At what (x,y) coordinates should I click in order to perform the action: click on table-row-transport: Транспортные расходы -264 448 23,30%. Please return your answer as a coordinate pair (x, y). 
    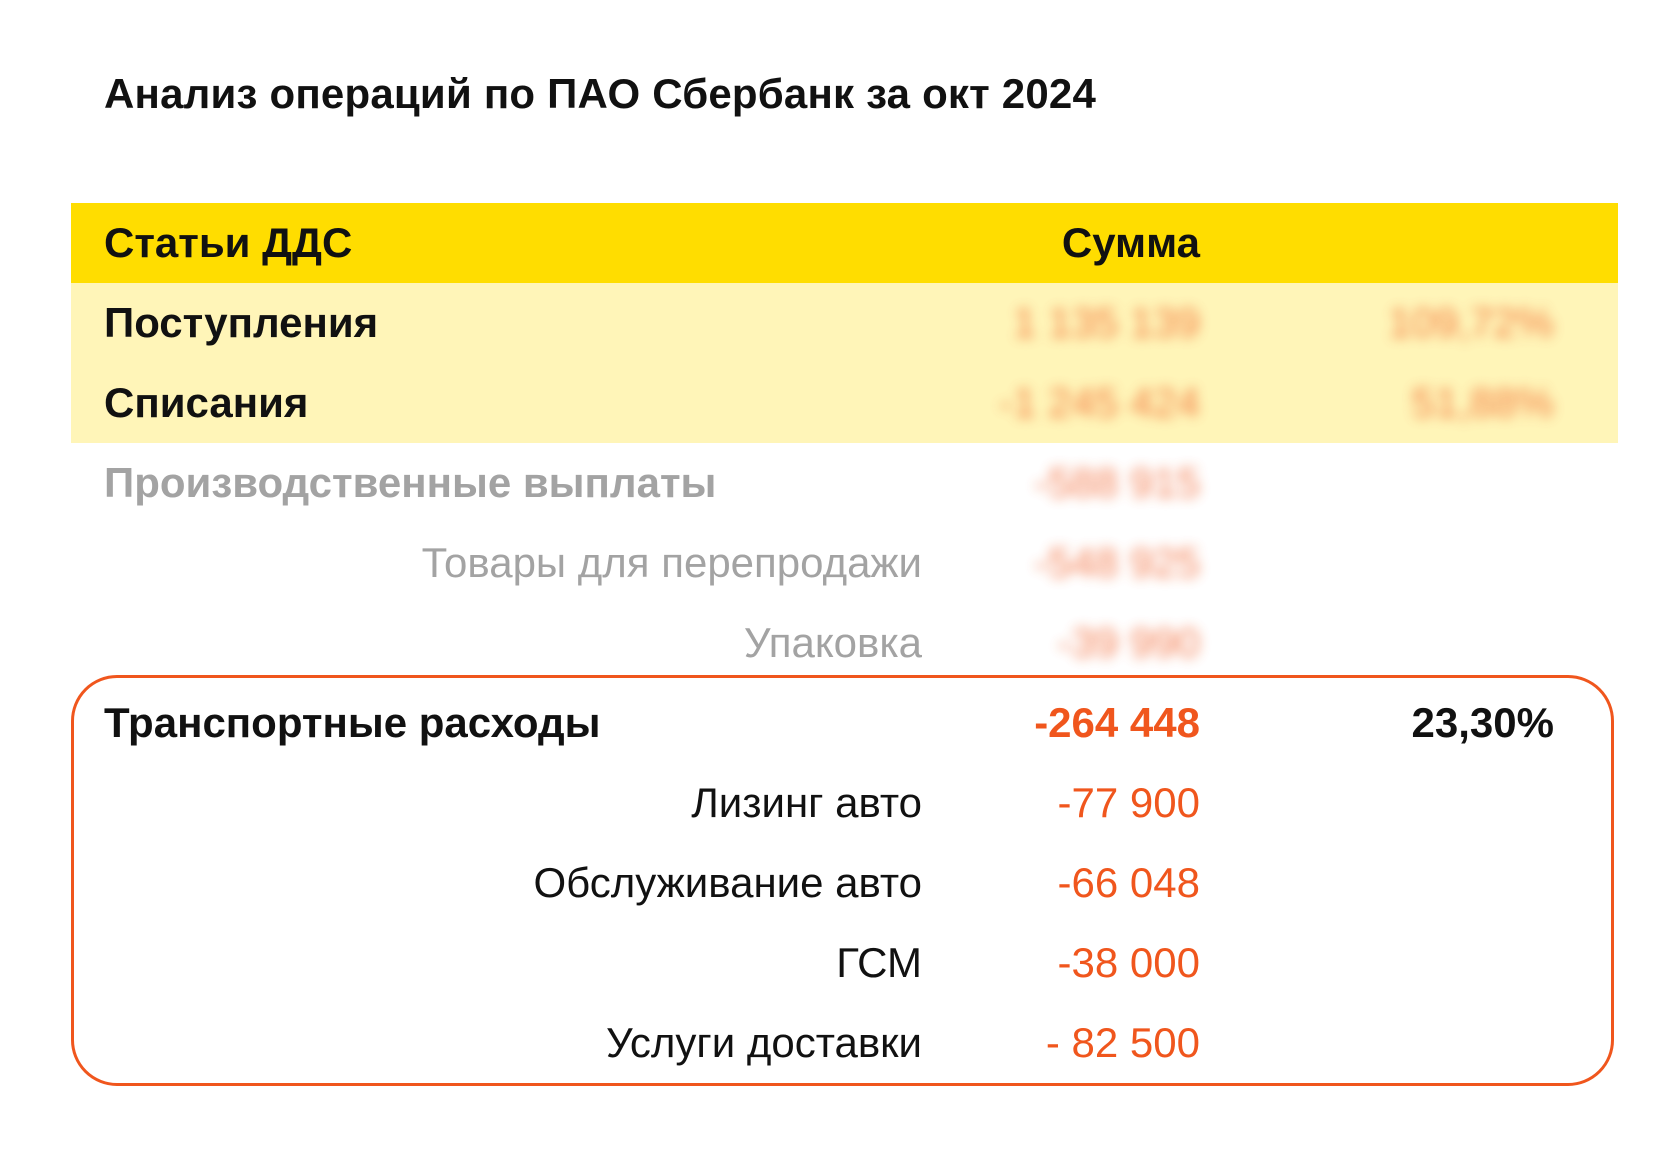
    Looking at the image, I should click on (840, 723).